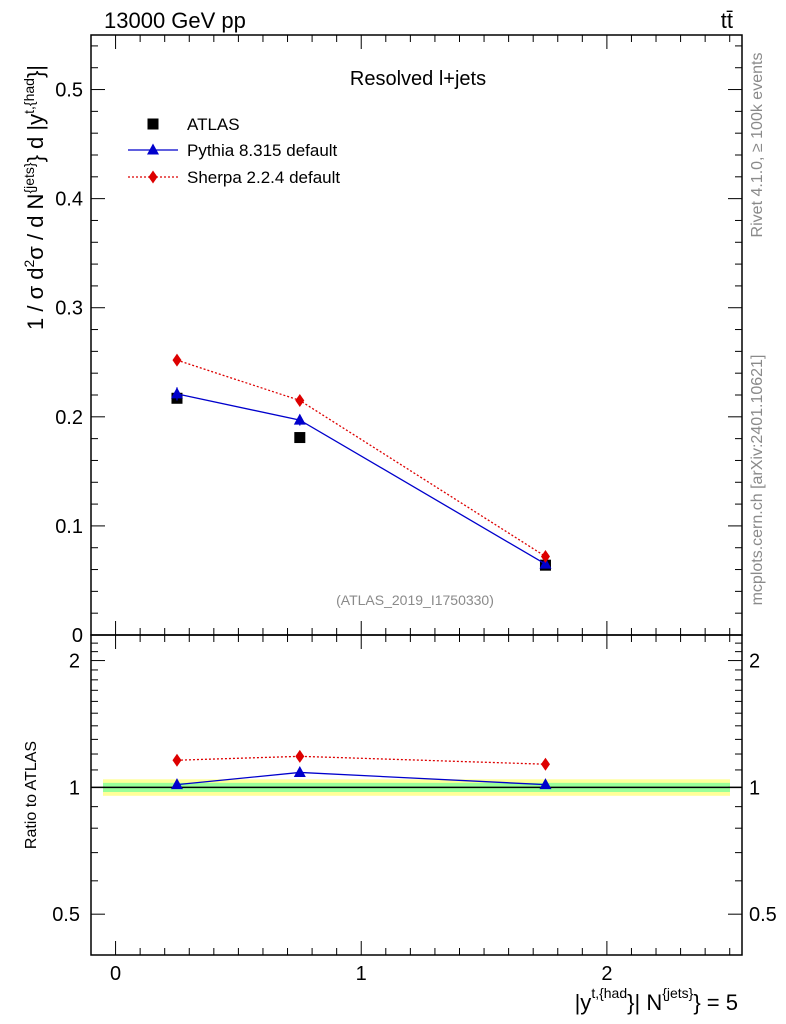 The height and width of the screenshot is (1024, 786). I want to click on x-axis-label: |yt,{had}| N{jets}} = 5, so click(656, 1000).